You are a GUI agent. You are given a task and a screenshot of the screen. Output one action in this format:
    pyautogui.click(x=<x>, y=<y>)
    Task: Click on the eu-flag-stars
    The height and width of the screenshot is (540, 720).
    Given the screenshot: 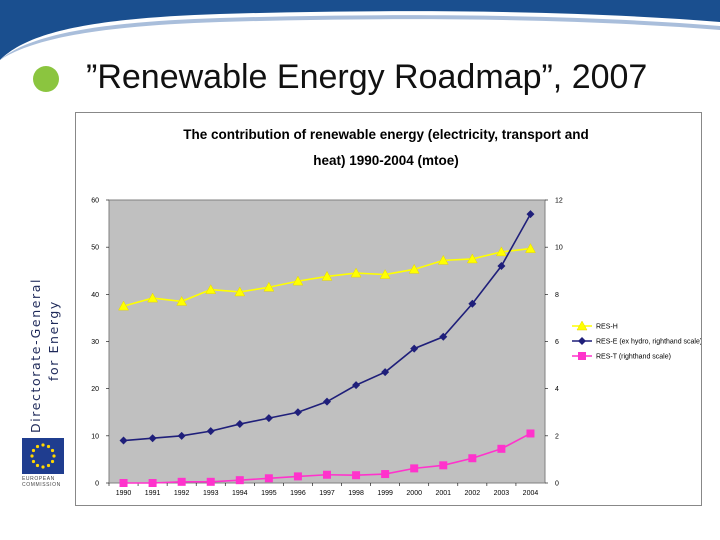 What is the action you would take?
    pyautogui.click(x=43, y=456)
    